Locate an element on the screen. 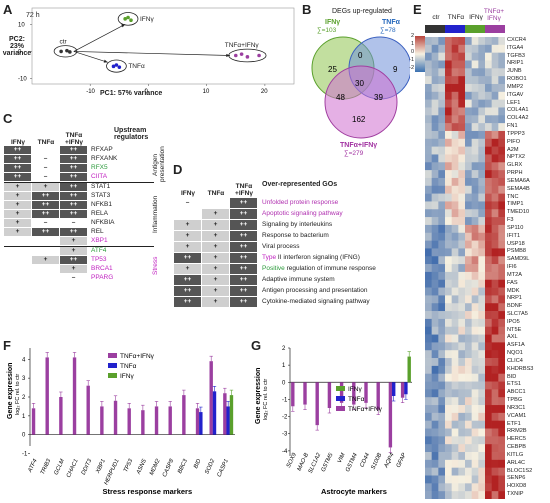 Image resolution: width=550 pixels, height=503 pixels. zscore-tick: 0 is located at coordinates (412, 52).